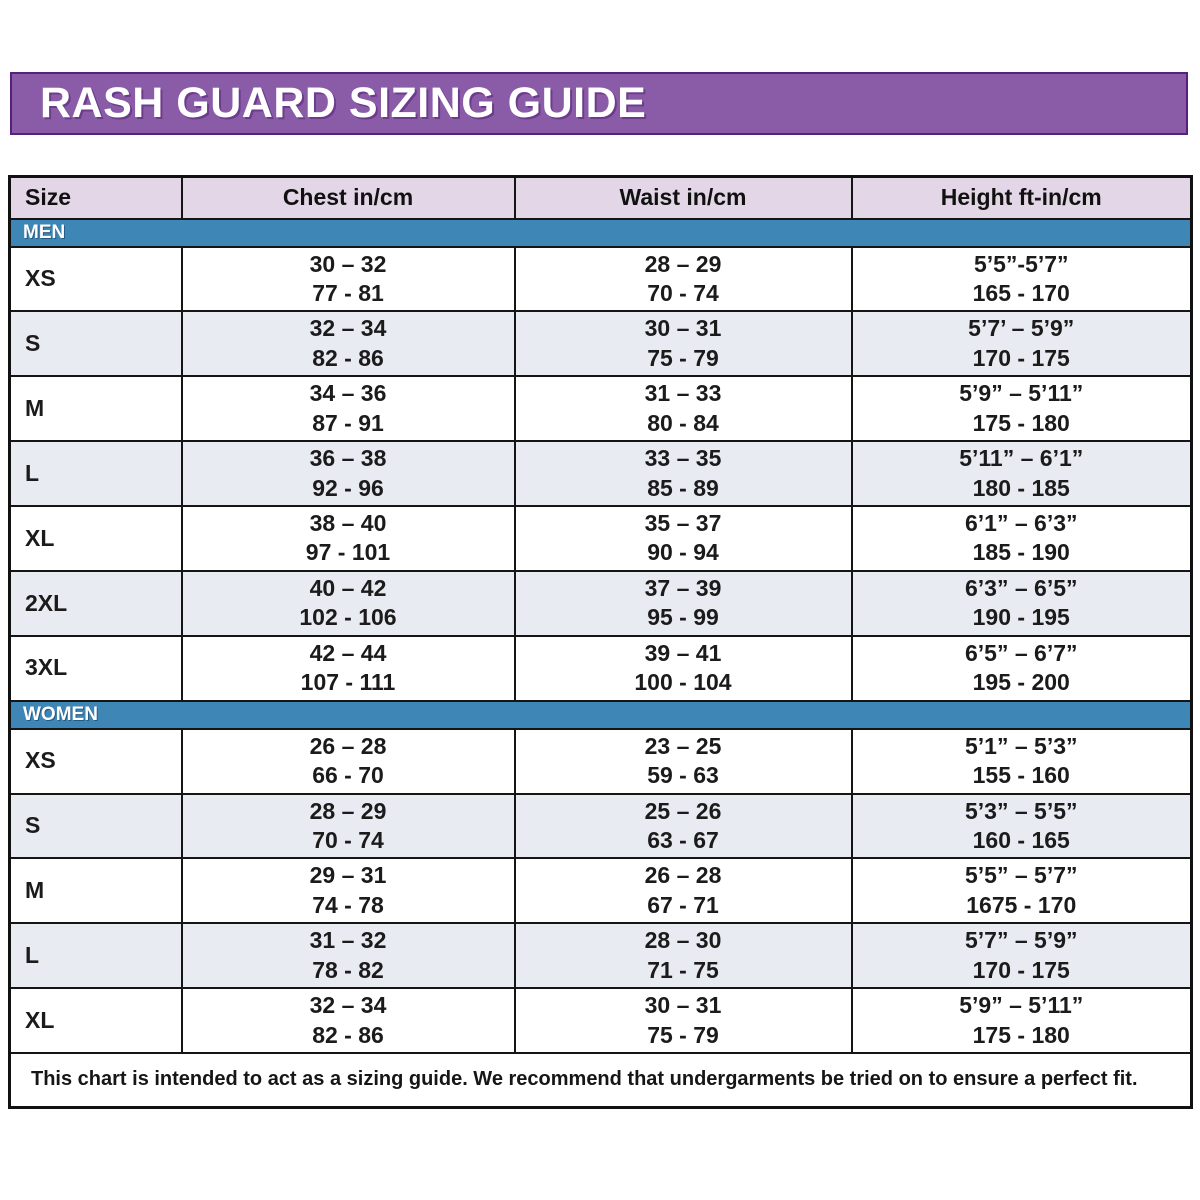  I want to click on waist-cell-line: 26 – 28, so click(683, 875).